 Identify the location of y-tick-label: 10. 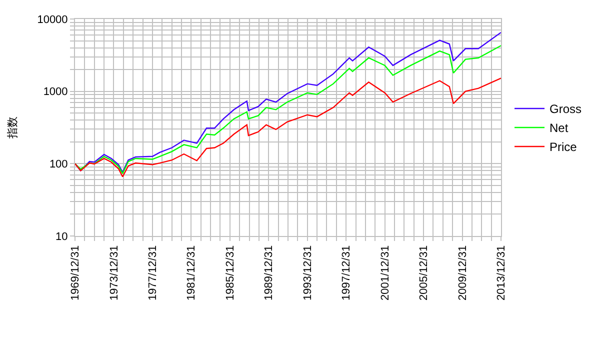
(62, 236).